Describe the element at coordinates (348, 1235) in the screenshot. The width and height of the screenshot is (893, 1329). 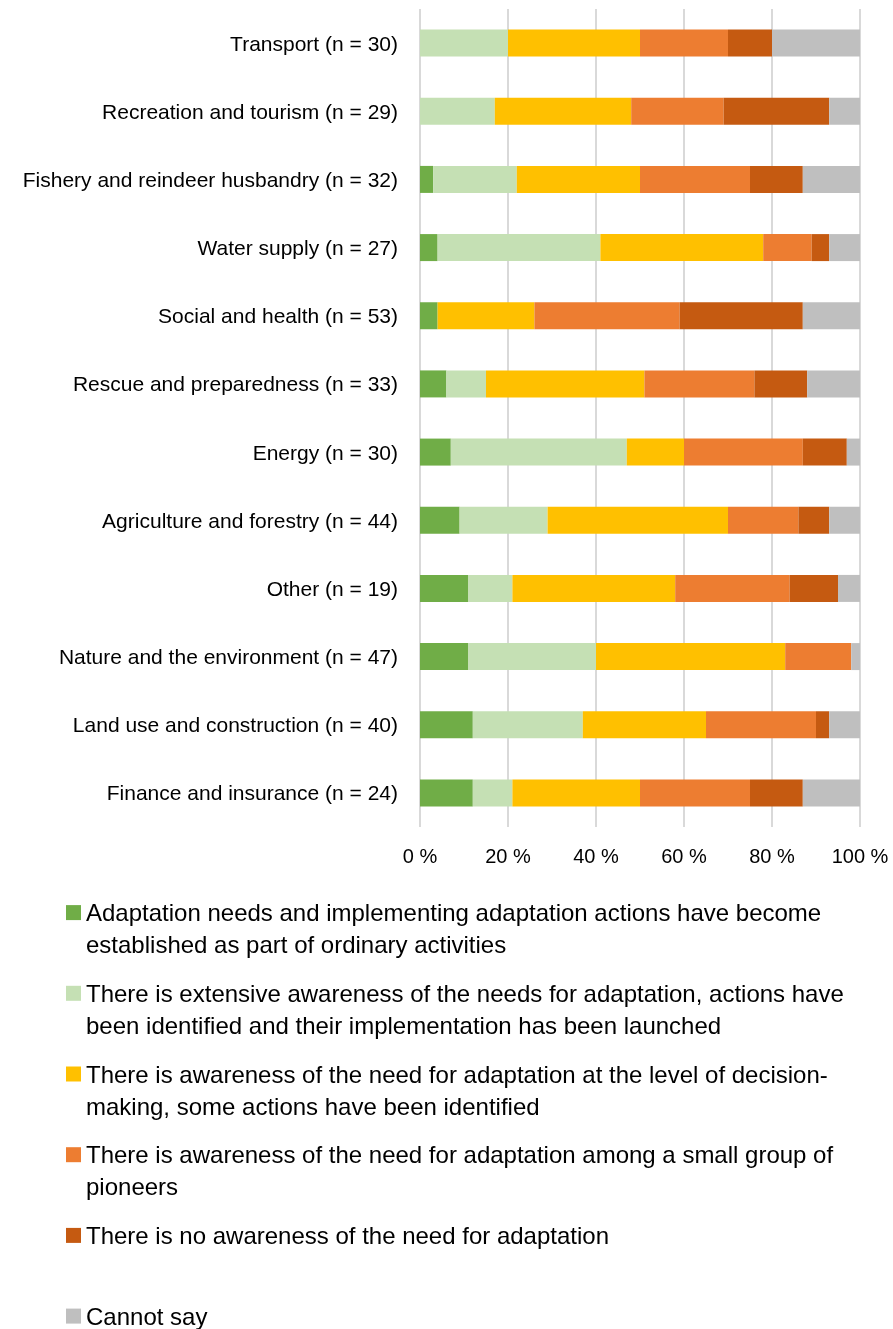
I see `legend-label: There is no awareness of the need for adaptation` at that location.